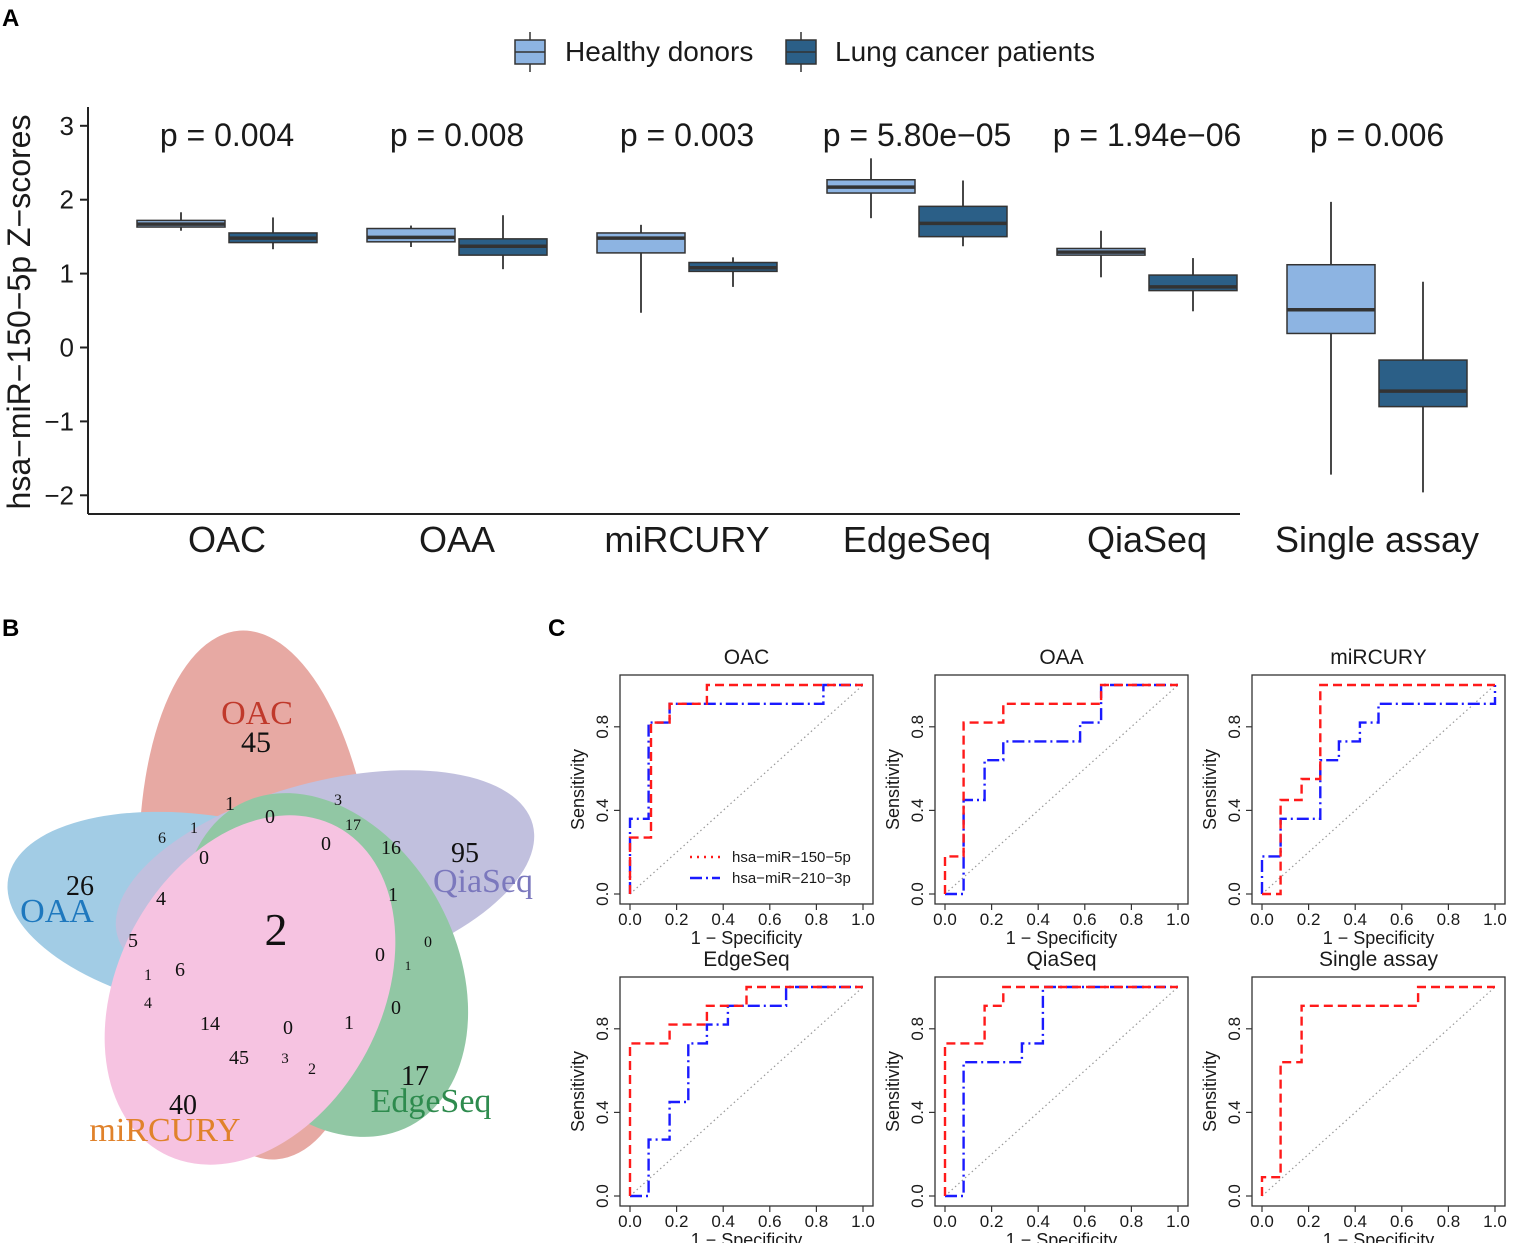 Image resolution: width=1517 pixels, height=1243 pixels. What do you see at coordinates (57, 911) in the screenshot?
I see `venn-label-oaa: OAA` at bounding box center [57, 911].